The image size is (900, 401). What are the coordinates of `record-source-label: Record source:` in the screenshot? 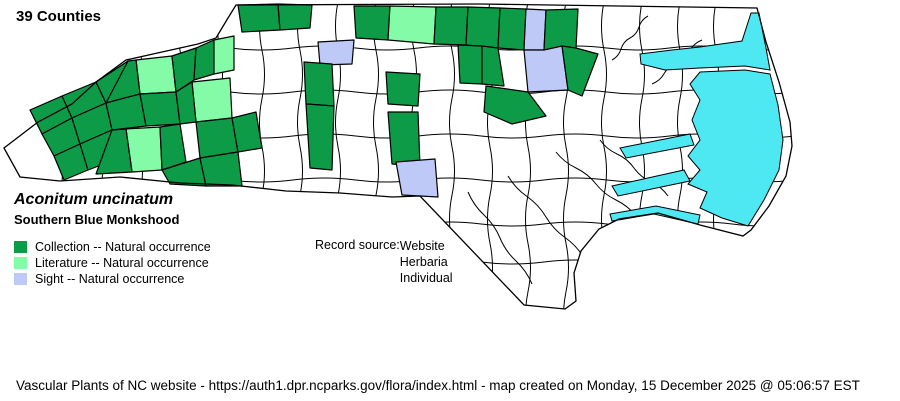 It's located at (357, 245).